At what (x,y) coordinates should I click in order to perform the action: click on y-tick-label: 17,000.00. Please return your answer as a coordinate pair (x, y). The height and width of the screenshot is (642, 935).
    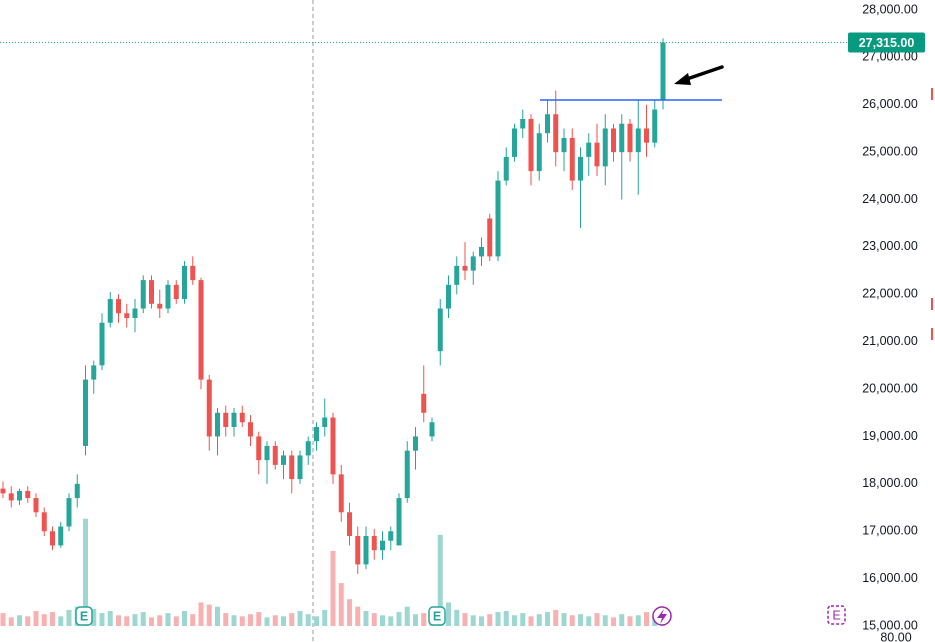
    Looking at the image, I should click on (890, 531).